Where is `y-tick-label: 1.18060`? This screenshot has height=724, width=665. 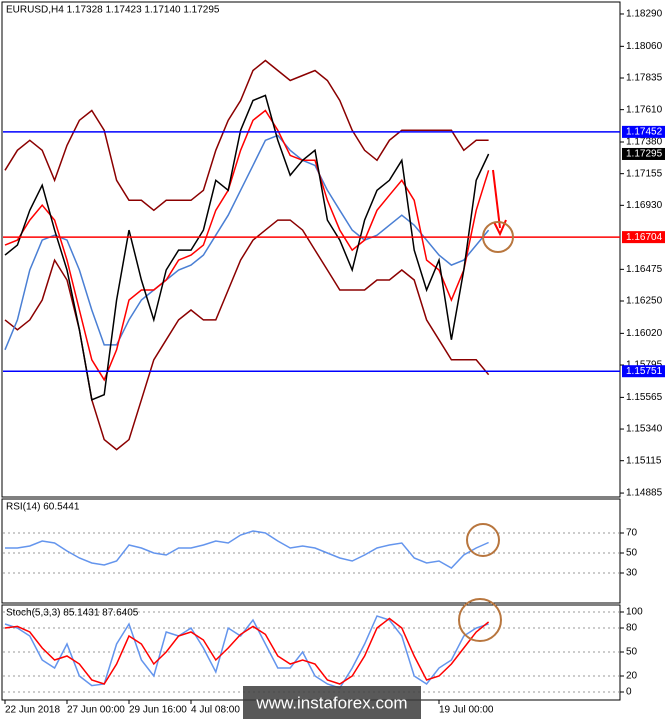 y-tick-label: 1.18060 is located at coordinates (644, 46).